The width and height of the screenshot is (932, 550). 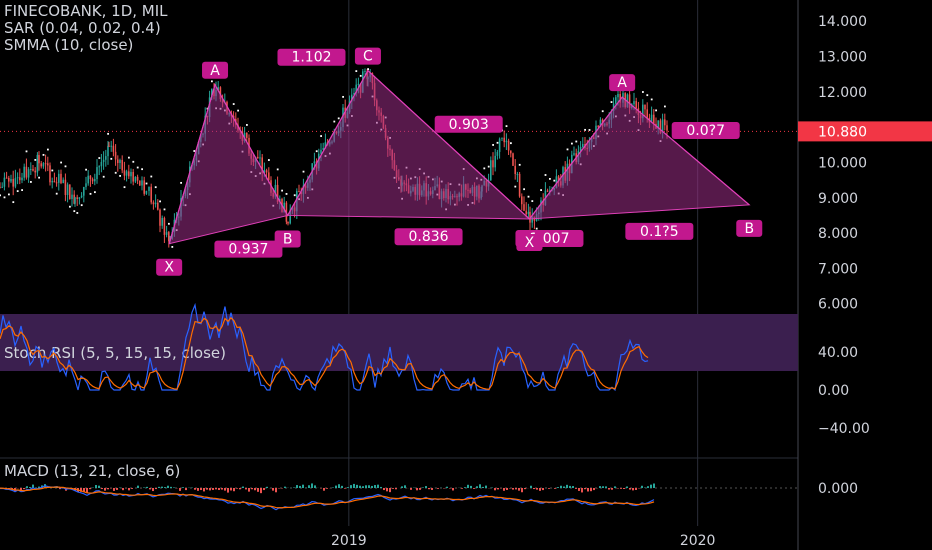 What do you see at coordinates (639, 158) in the screenshot?
I see `pattern-leg` at bounding box center [639, 158].